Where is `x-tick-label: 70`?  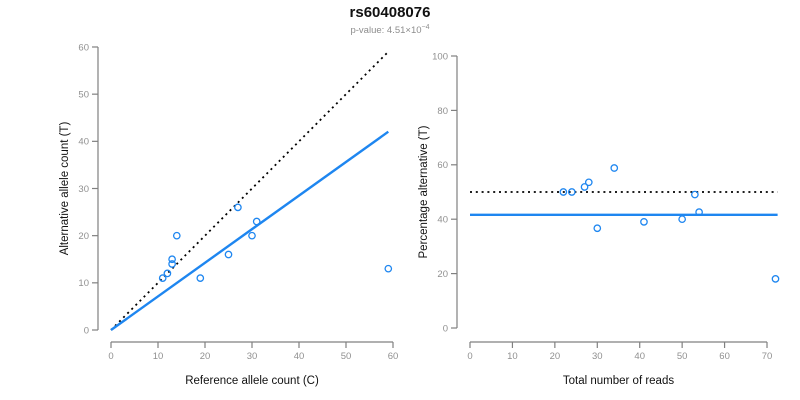
x-tick-label: 70 is located at coordinates (767, 356).